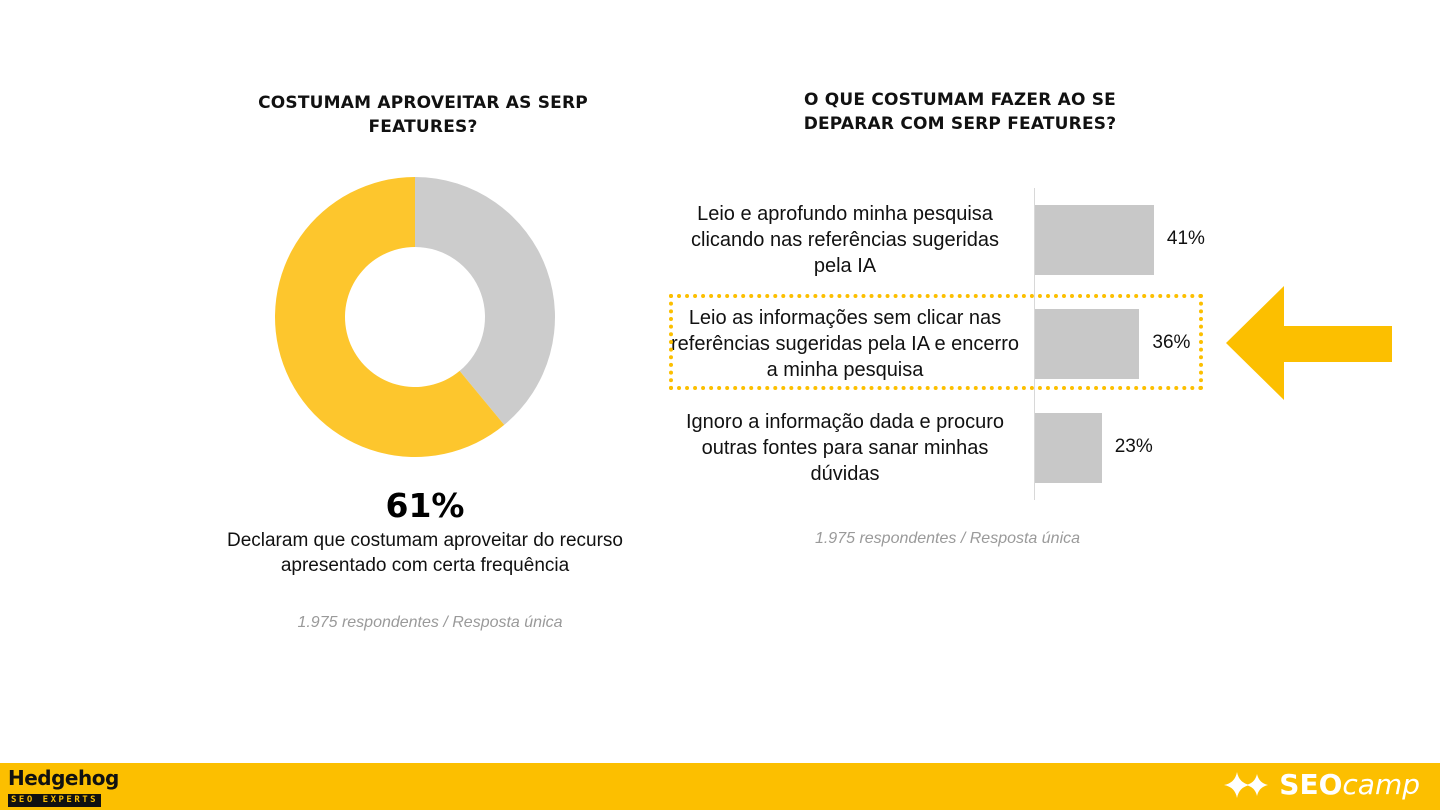 The width and height of the screenshot is (1440, 810). Describe the element at coordinates (720, 786) in the screenshot. I see `footer-bar: Hedgehog SEO EXPERTS SEO camp` at that location.